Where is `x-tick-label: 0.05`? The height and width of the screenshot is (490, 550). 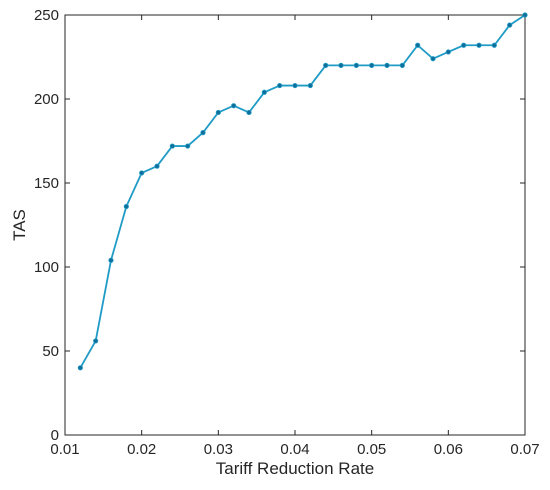 x-tick-label: 0.05 is located at coordinates (371, 449).